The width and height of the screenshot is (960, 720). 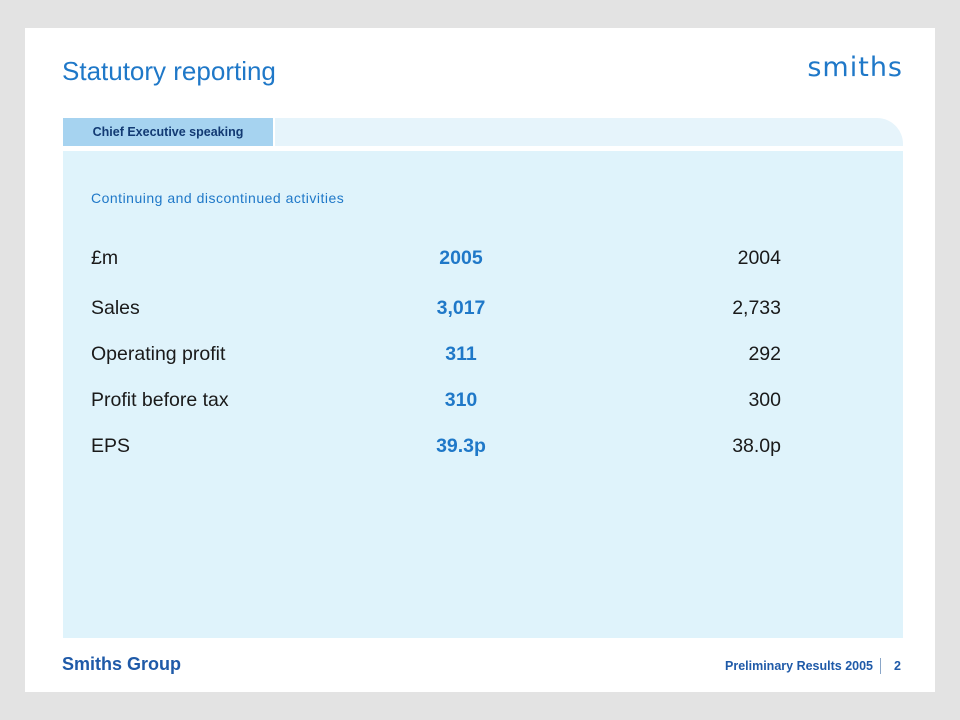 What do you see at coordinates (756, 307) in the screenshot?
I see `row-prior-value: 2,733` at bounding box center [756, 307].